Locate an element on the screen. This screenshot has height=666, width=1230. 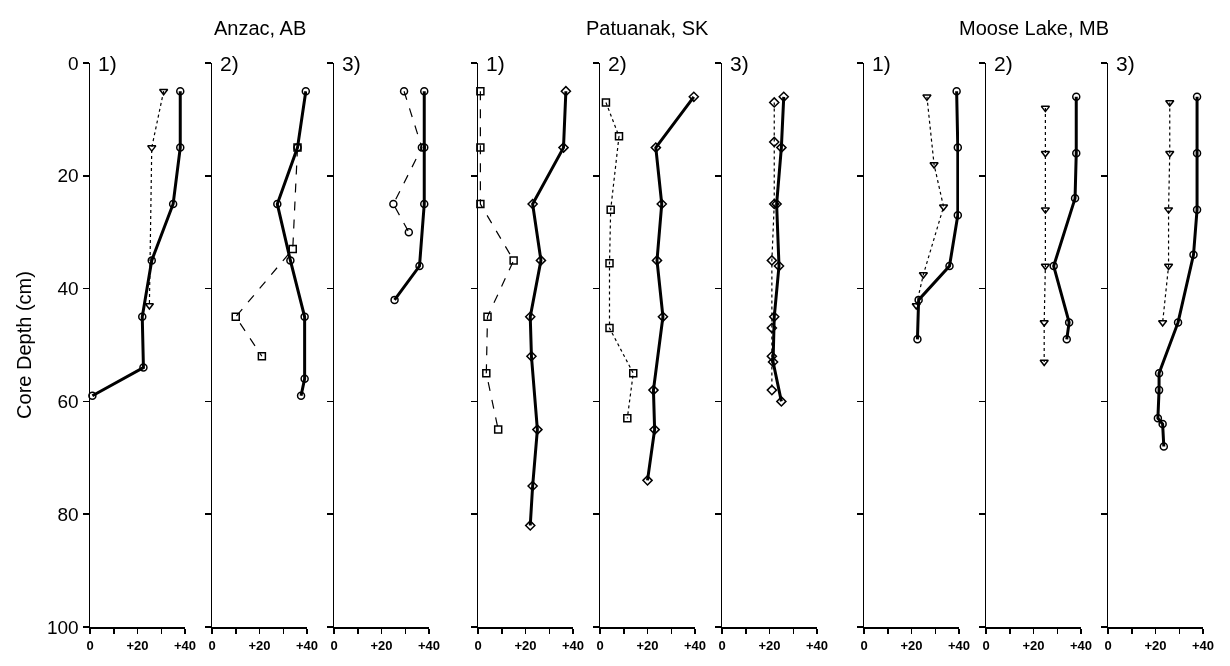
y-tick-label: 40 is located at coordinates (68, 289).